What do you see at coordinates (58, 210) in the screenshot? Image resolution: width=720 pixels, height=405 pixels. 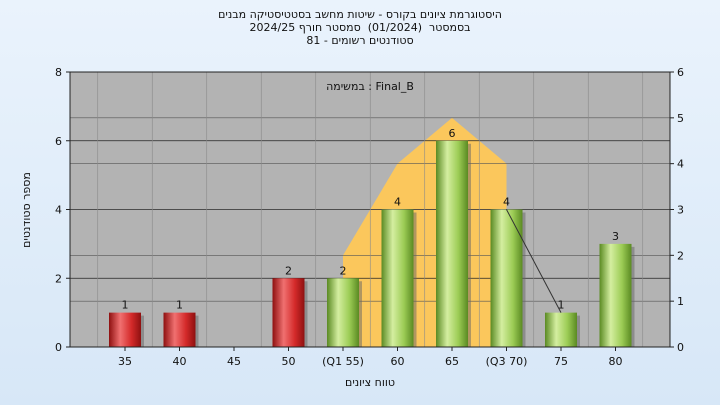 I see `y-tick-label-2: 4` at bounding box center [58, 210].